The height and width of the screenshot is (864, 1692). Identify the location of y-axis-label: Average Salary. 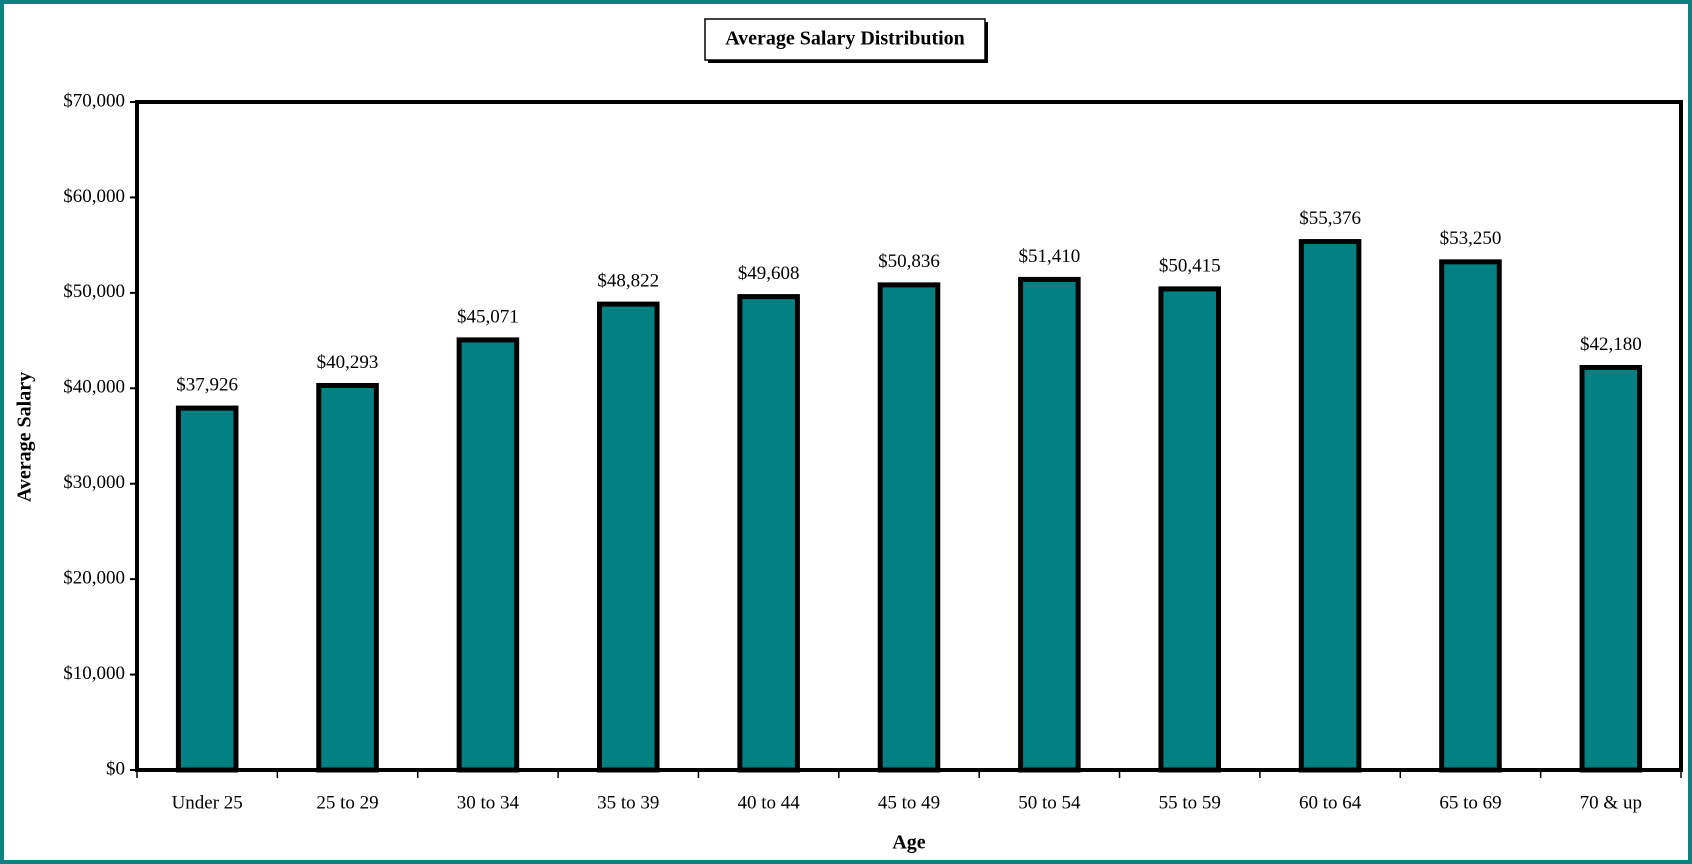
(25, 437).